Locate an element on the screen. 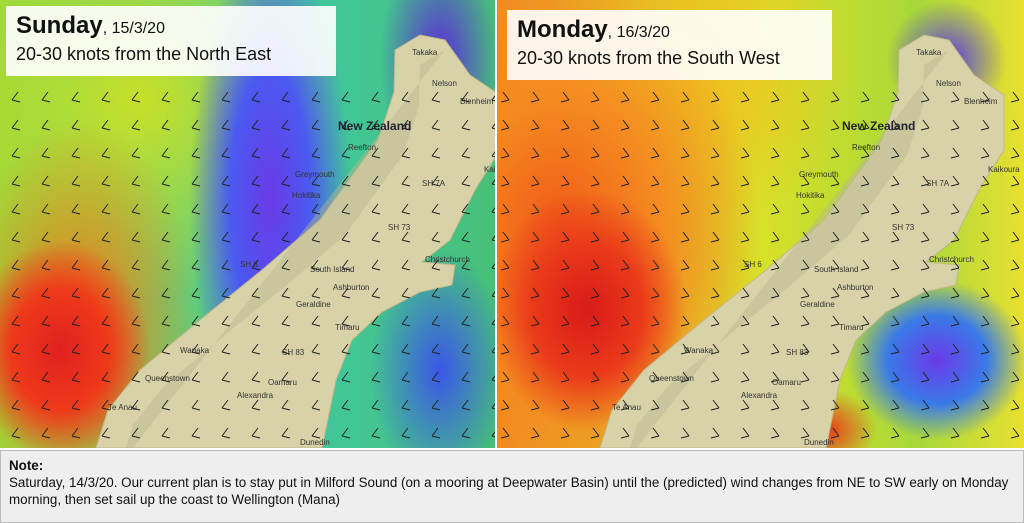 Image resolution: width=1024 pixels, height=523 pixels. note-heading: Note: is located at coordinates (26, 465).